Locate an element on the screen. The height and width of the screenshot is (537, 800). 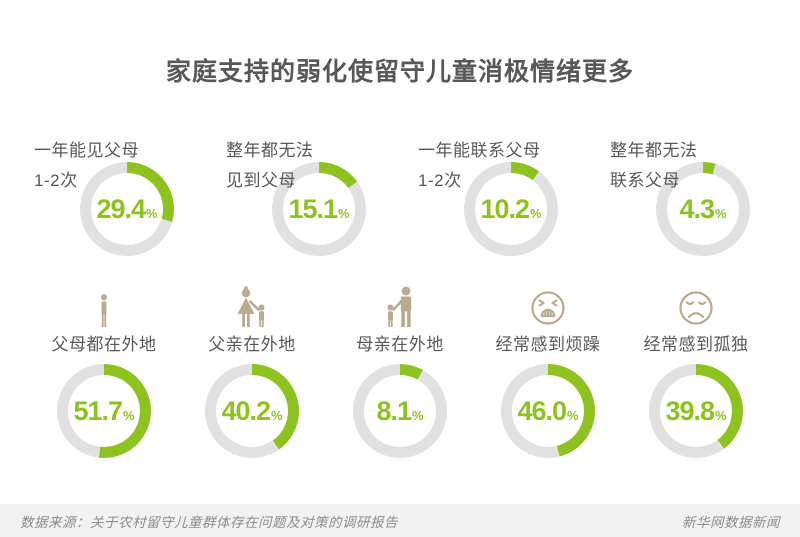
donut-chart: 4.3 % is located at coordinates (703, 209).